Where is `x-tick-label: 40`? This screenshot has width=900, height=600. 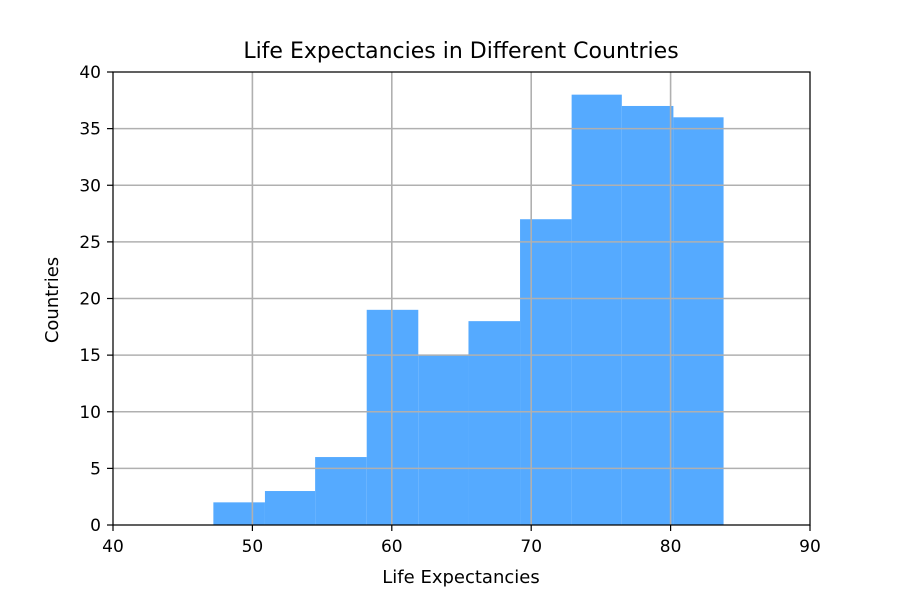 x-tick-label: 40 is located at coordinates (113, 547).